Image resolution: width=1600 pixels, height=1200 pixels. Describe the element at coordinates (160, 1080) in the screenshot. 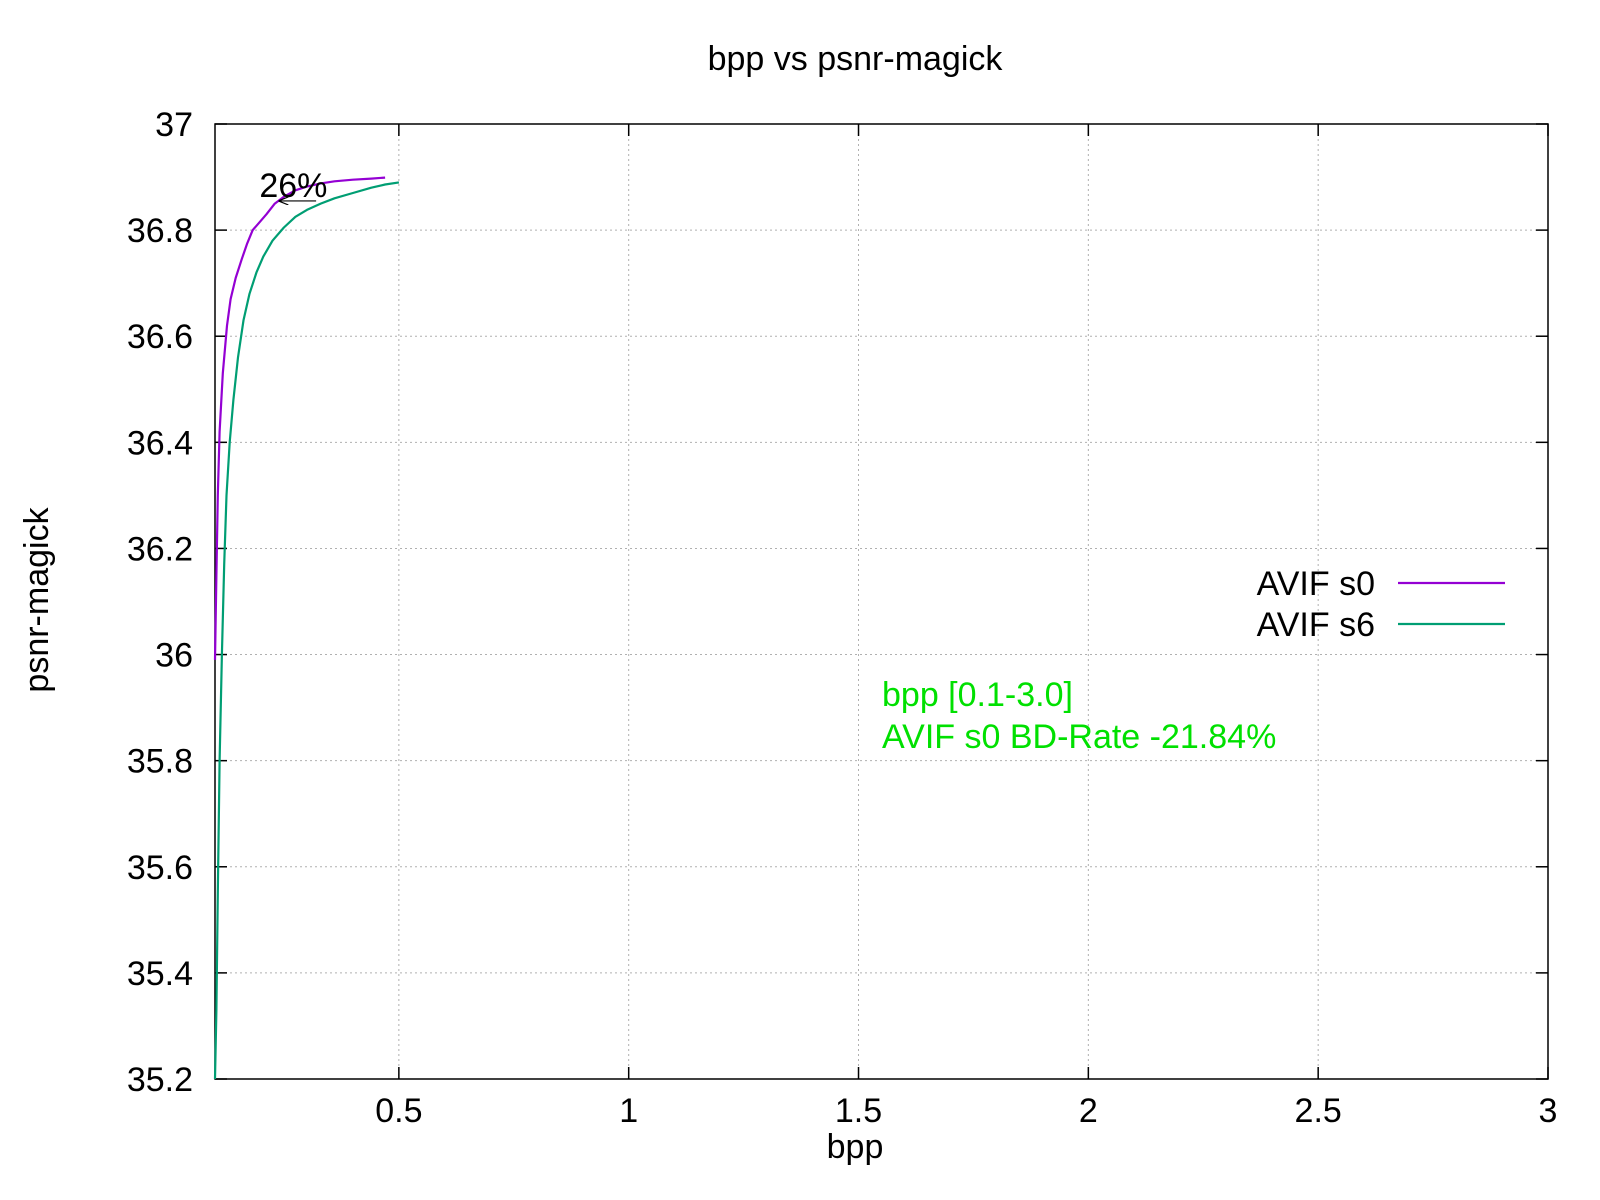

I see `y-tick-label: 35.2` at that location.